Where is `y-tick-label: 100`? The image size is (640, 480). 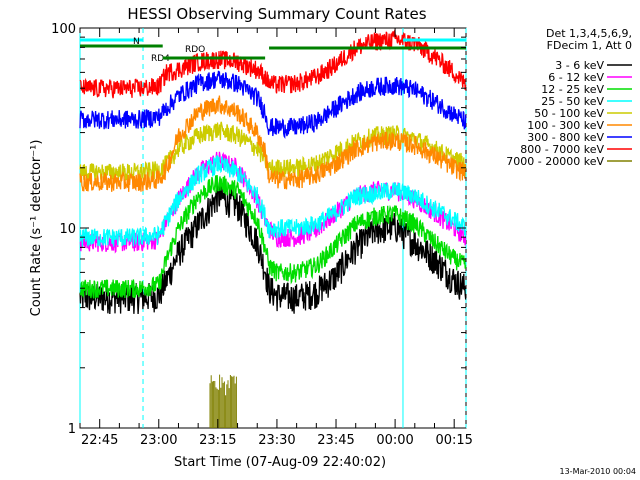 y-tick-label: 100 is located at coordinates (63, 29).